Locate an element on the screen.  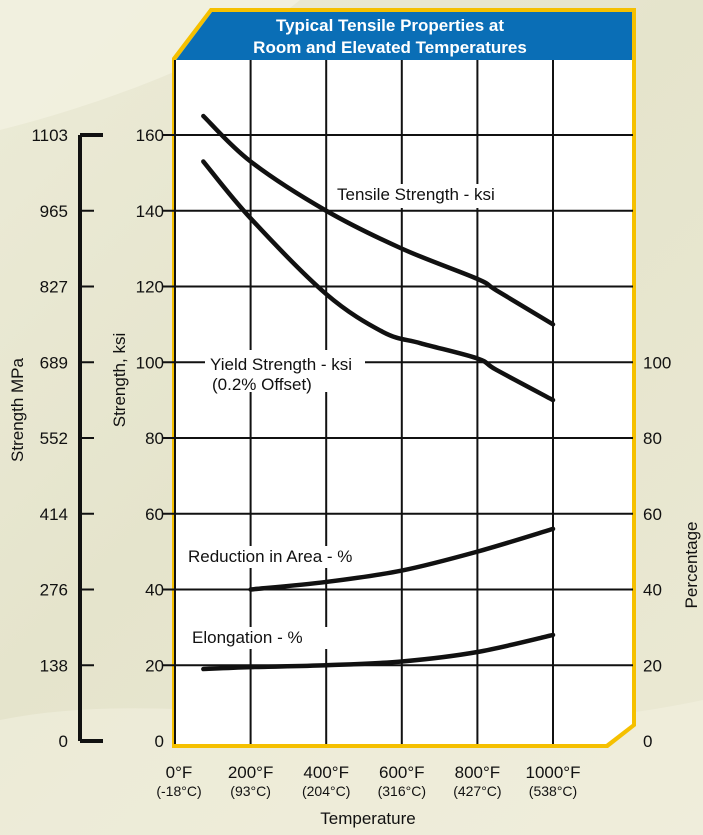
mpa-tick-label: 414 is located at coordinates (54, 514).